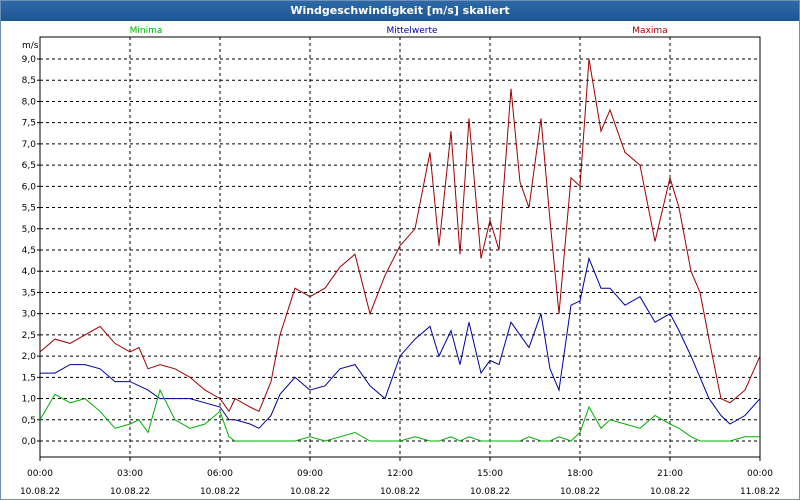 Image resolution: width=800 pixels, height=500 pixels. I want to click on y-tick-label: 8,0, so click(29, 102).